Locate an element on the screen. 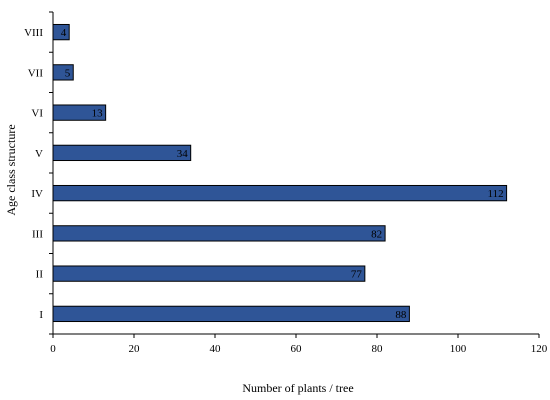 This screenshot has height=400, width=550. bar-ii is located at coordinates (209, 273).